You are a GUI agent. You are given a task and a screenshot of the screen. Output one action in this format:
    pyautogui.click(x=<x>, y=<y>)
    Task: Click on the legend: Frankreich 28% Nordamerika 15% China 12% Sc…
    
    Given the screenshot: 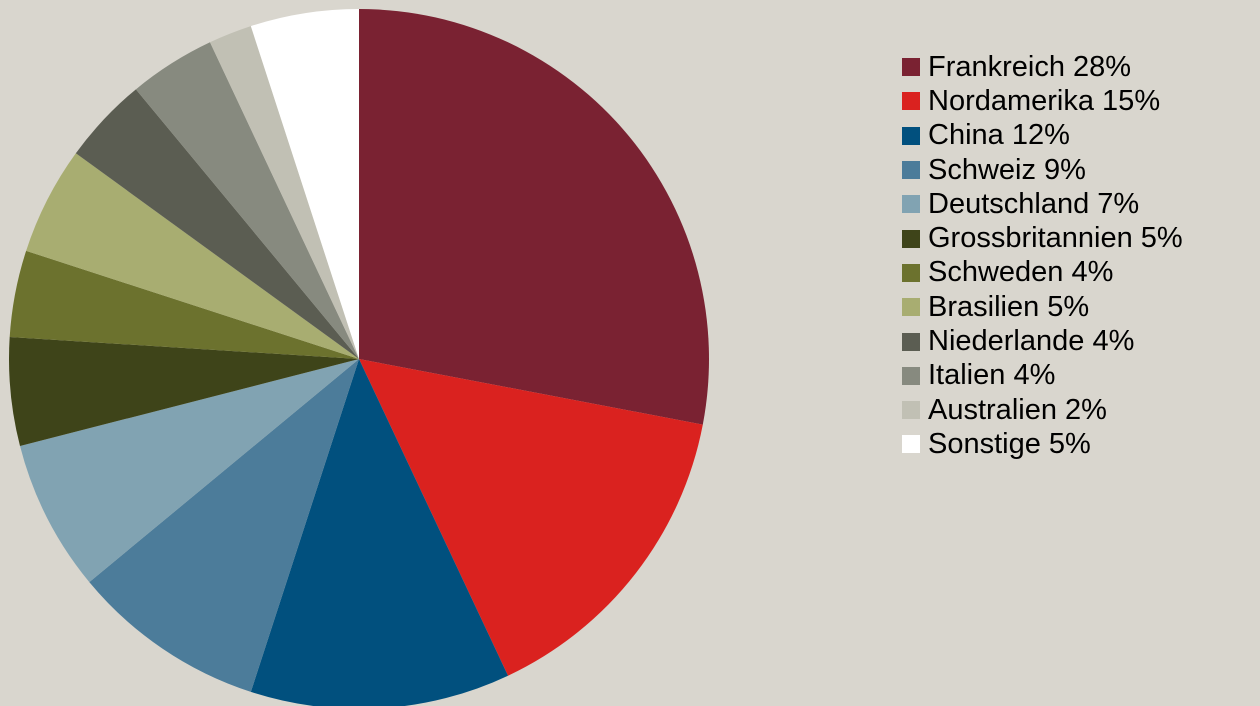 What is the action you would take?
    pyautogui.click(x=1042, y=256)
    